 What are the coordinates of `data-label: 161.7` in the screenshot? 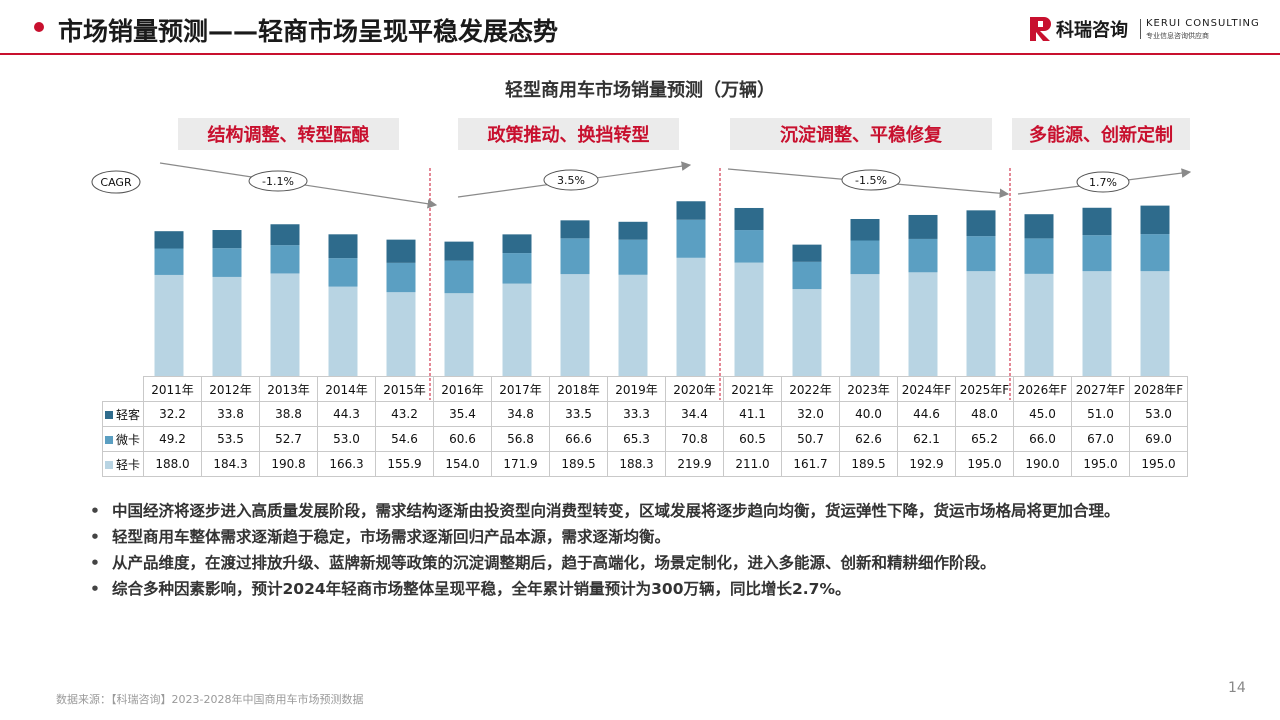 It's located at (810, 464).